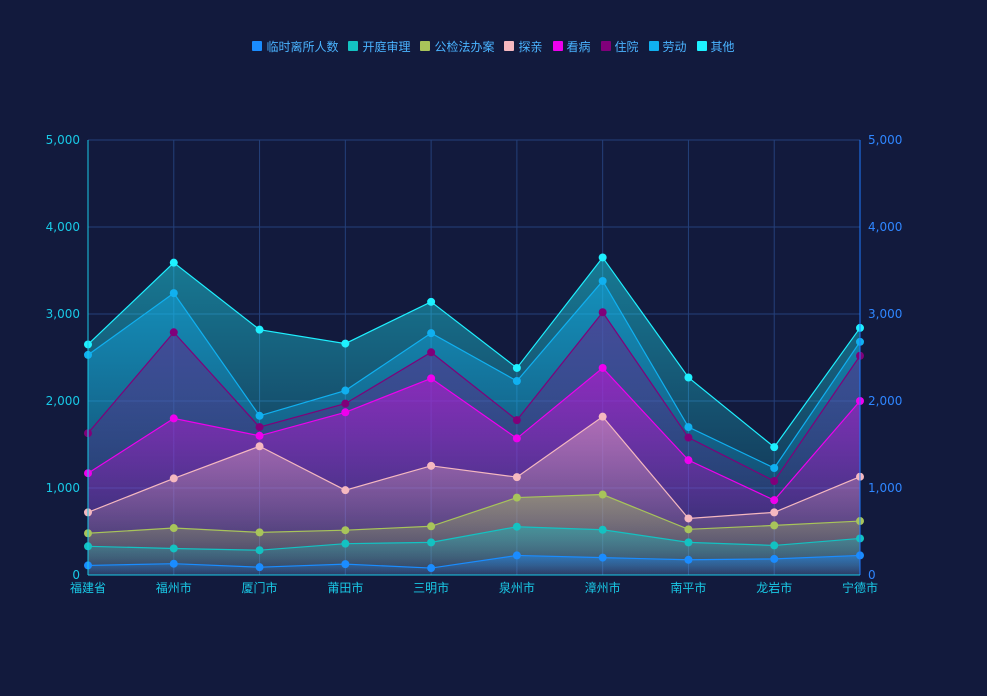 This screenshot has width=987, height=696. Describe the element at coordinates (431, 587) in the screenshot. I see `x-tick-label: 三明市` at that location.